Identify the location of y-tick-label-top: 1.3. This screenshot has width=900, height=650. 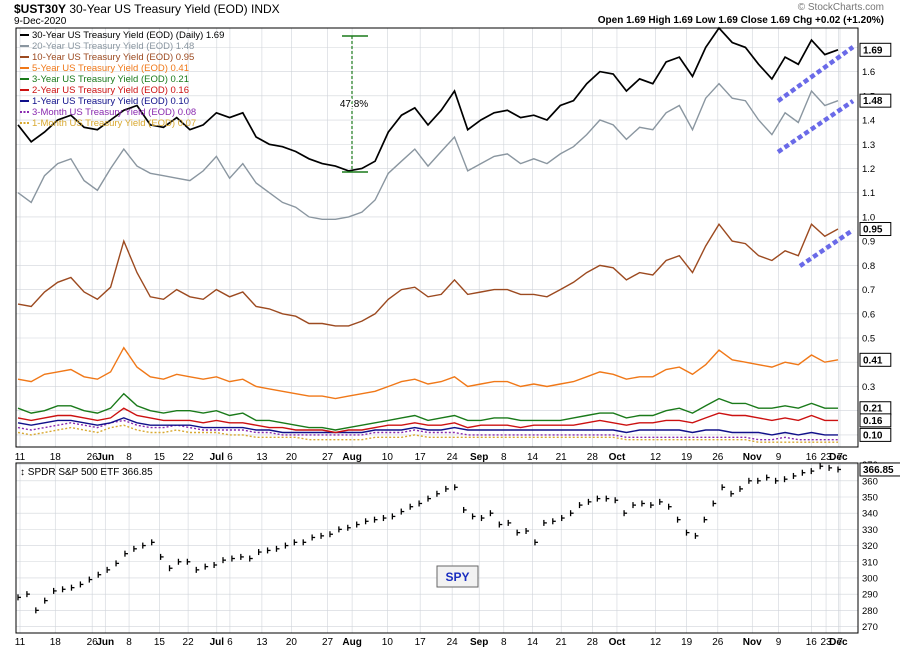
(868, 145).